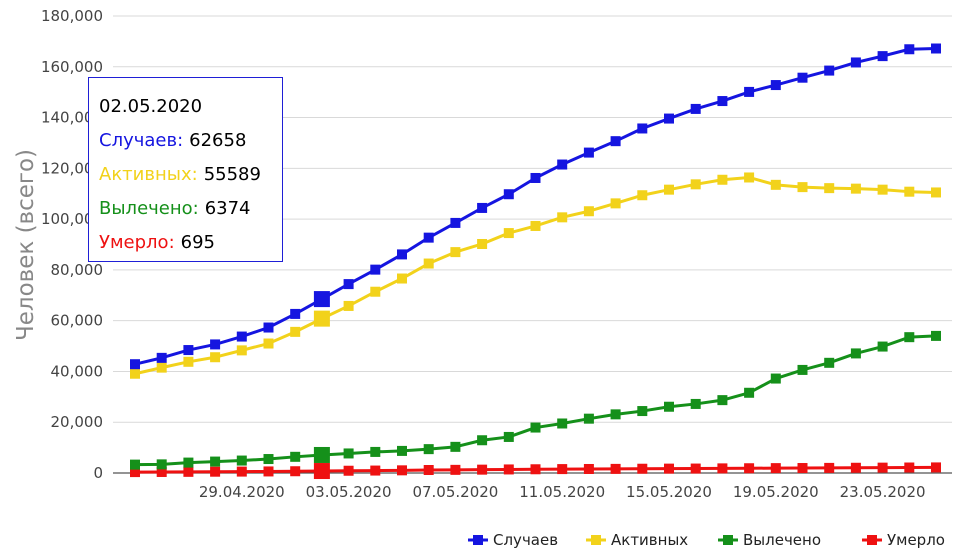  Describe the element at coordinates (769, 540) in the screenshot. I see `legend-item: Вылечено` at that location.